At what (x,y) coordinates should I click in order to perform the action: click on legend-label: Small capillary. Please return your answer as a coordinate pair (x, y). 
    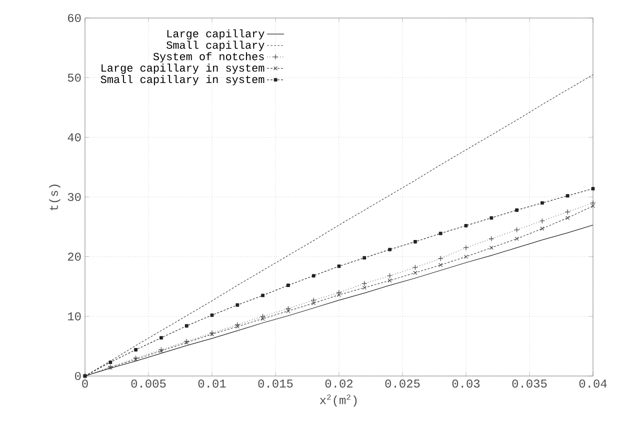
    Looking at the image, I should click on (215, 45).